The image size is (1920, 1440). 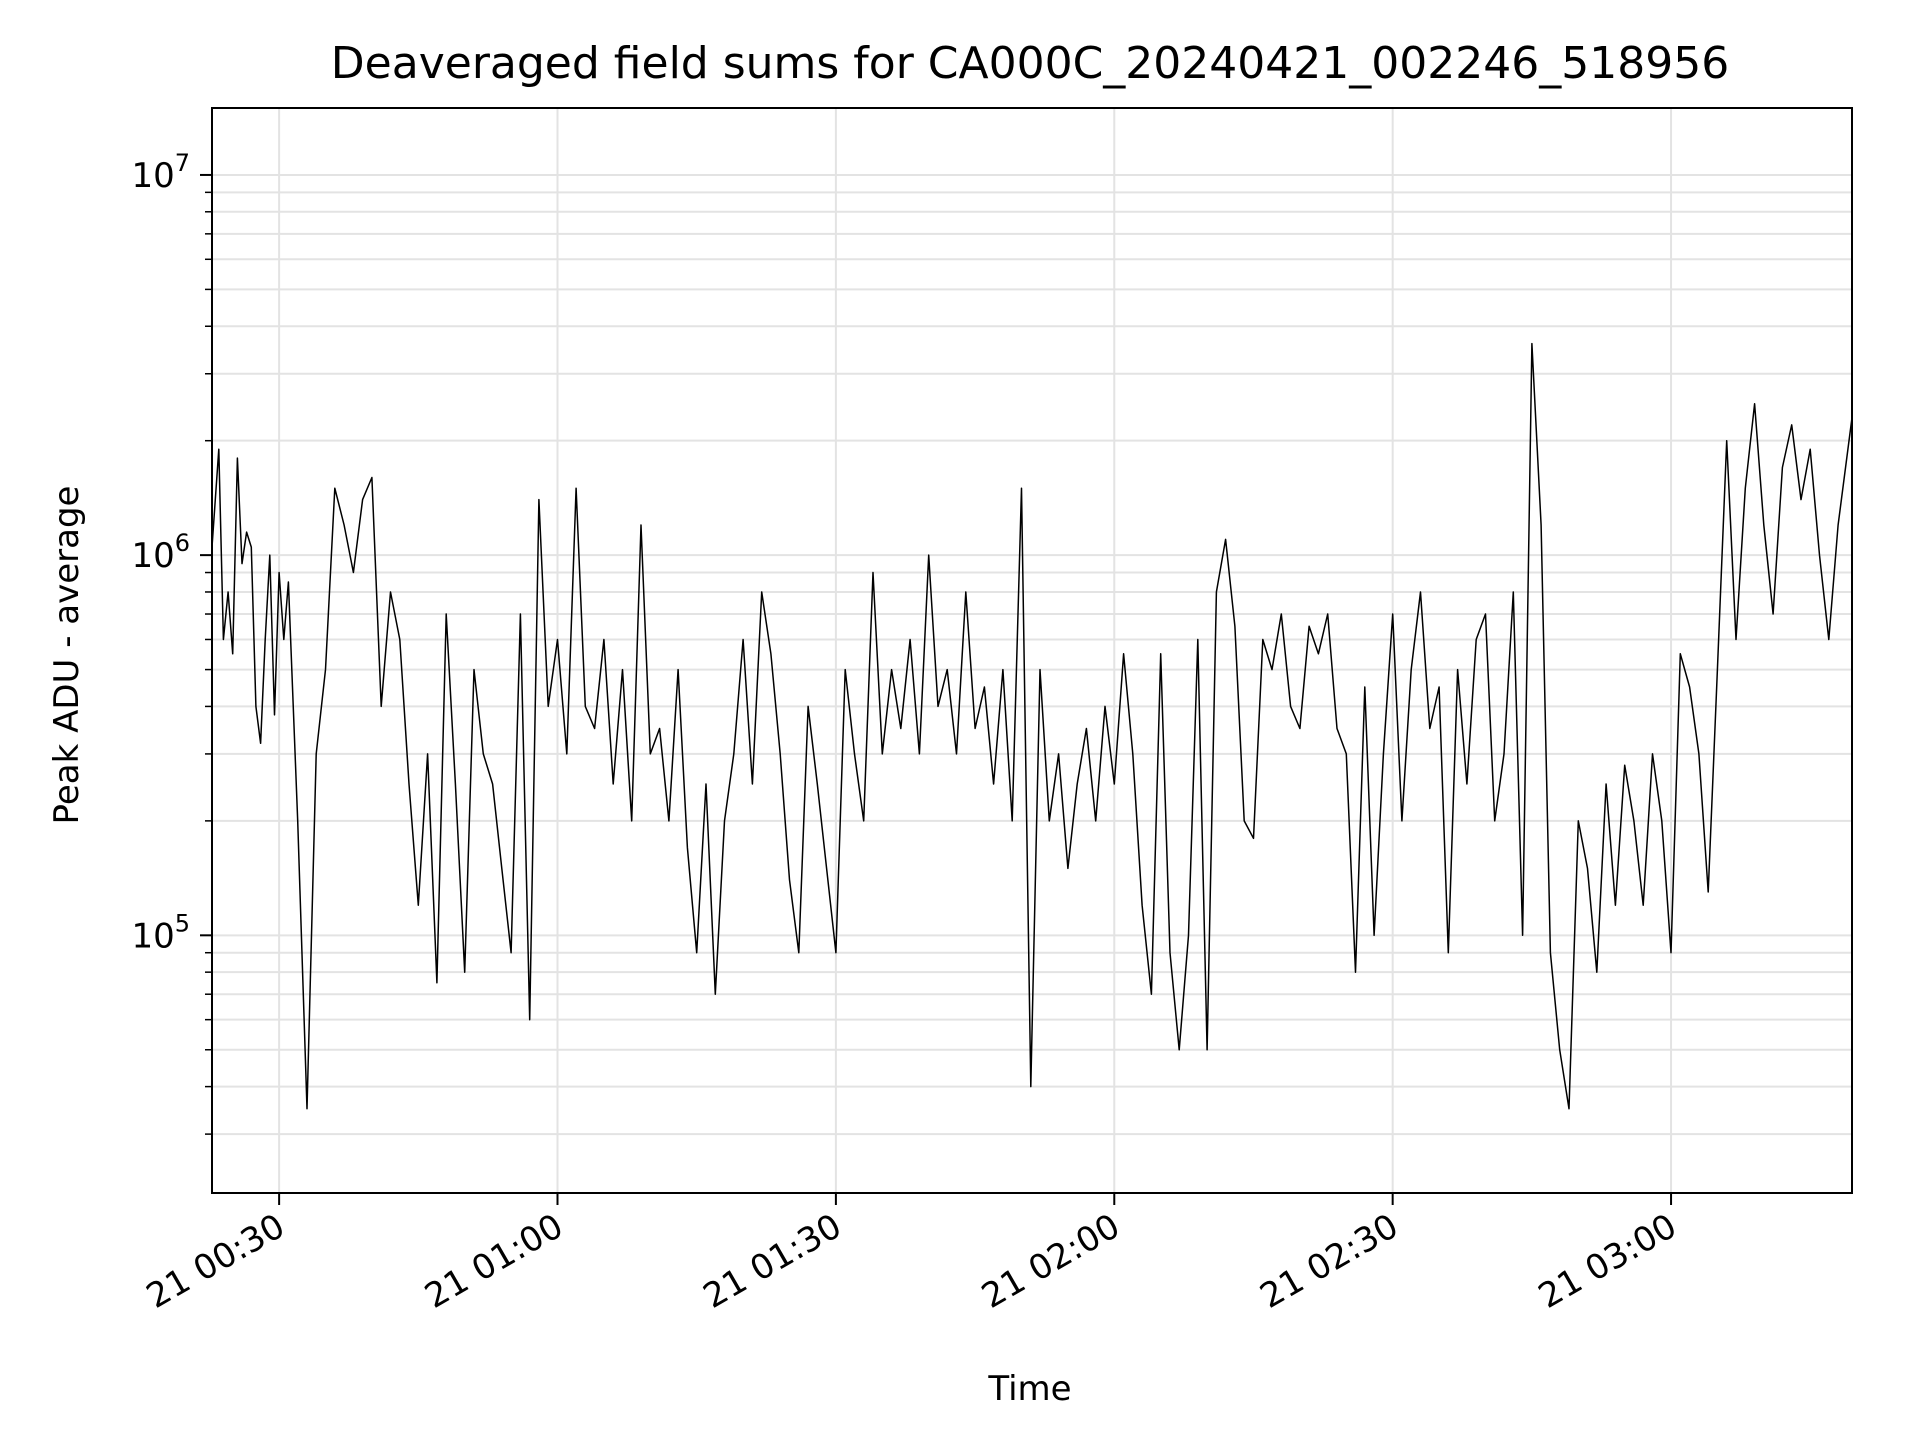 I want to click on y-tick-label: 10⁶, so click(x=160, y=552).